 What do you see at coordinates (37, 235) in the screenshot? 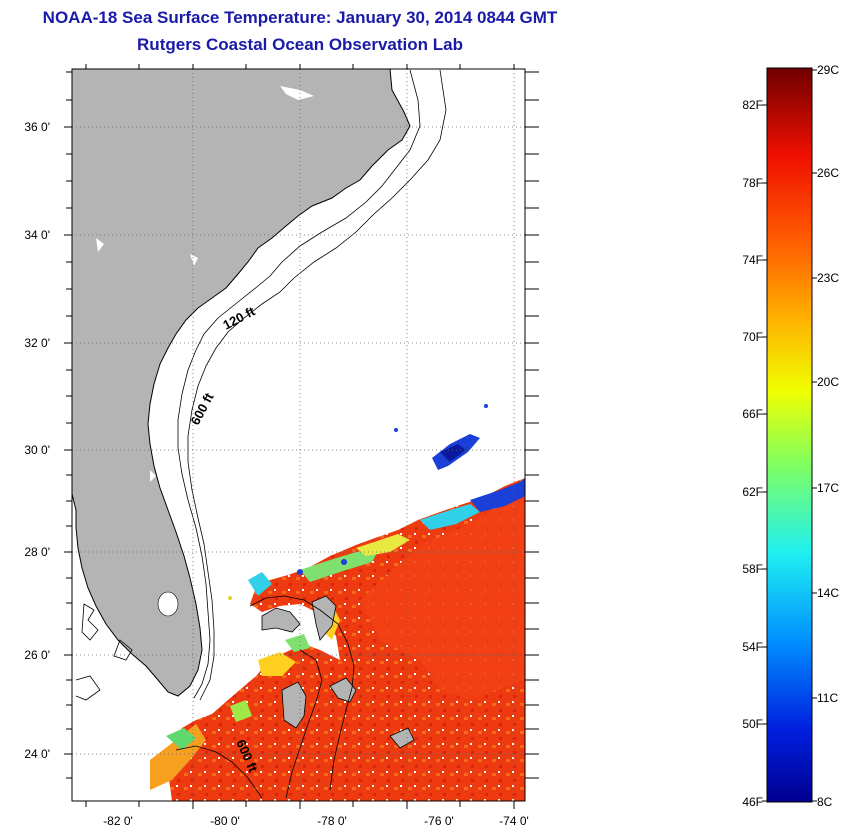
I see `lat-label-34: 34 0'` at bounding box center [37, 235].